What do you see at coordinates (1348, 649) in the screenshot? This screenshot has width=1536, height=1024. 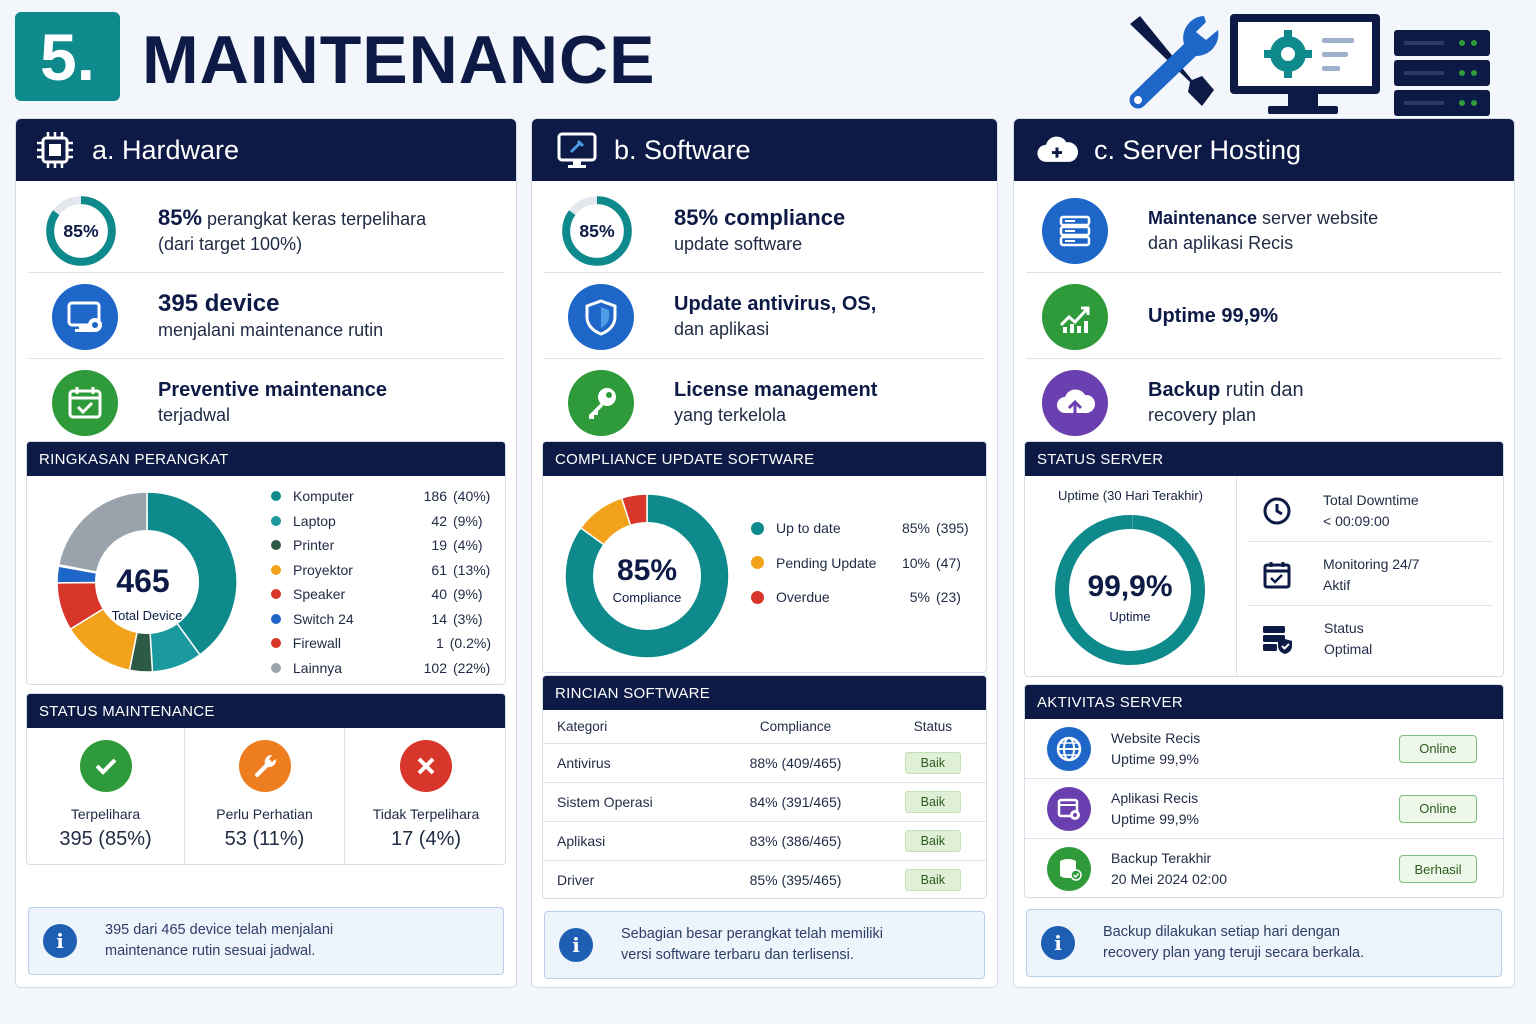 I see `status-line: Optimal` at bounding box center [1348, 649].